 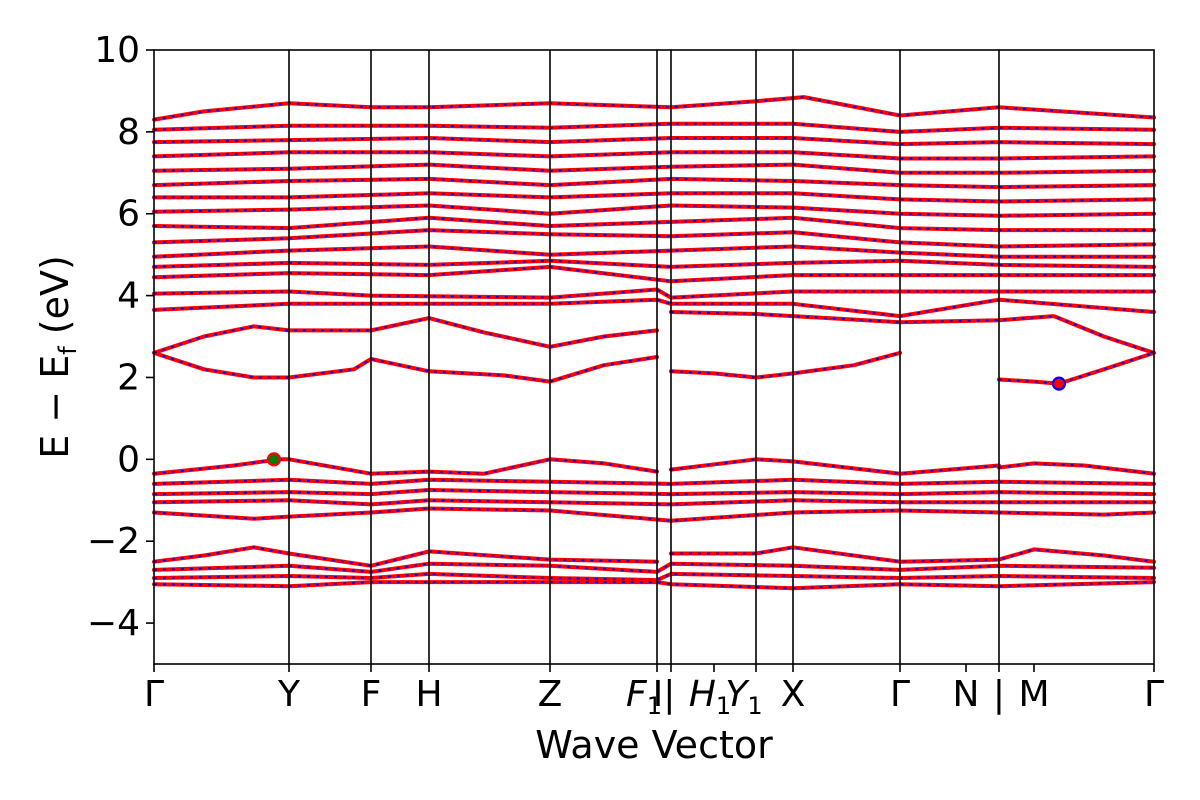 What do you see at coordinates (55, 300) in the screenshot?
I see `y-axis-title-unit: (eV)` at bounding box center [55, 300].